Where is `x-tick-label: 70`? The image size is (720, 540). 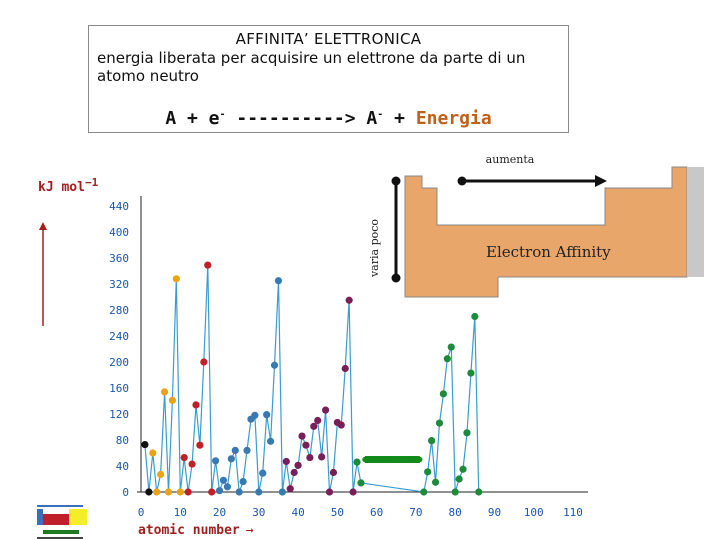 x-tick-label: 70 is located at coordinates (415, 512).